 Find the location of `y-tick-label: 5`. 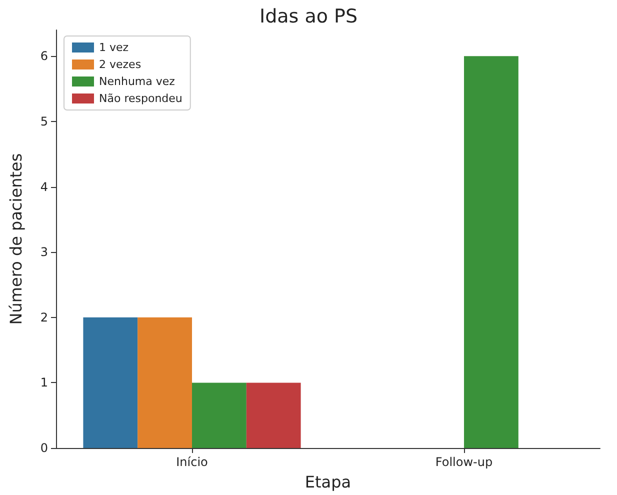

y-tick-label: 5 is located at coordinates (44, 121).